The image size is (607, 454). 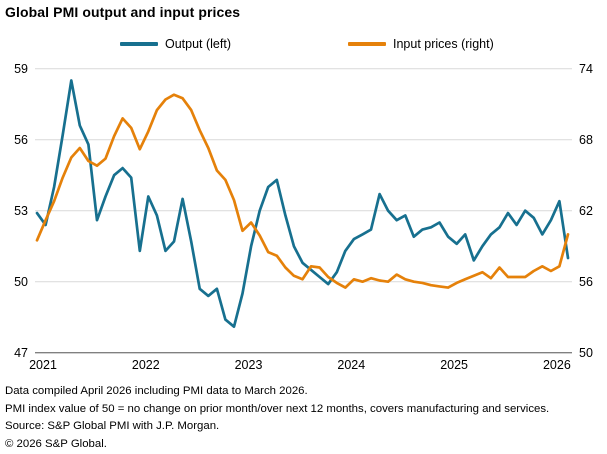 I want to click on right-axis-tick-label: 68, so click(x=586, y=140).